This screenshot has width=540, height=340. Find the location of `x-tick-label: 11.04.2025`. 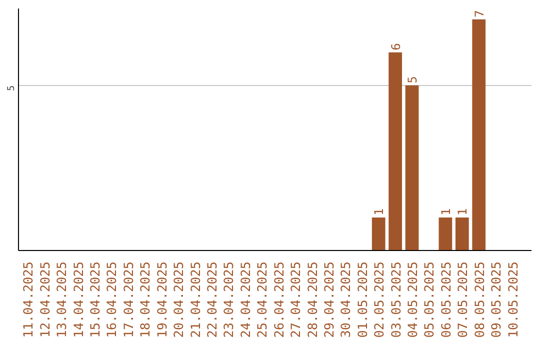

x-tick-label: 11.04.2025 is located at coordinates (28, 299).